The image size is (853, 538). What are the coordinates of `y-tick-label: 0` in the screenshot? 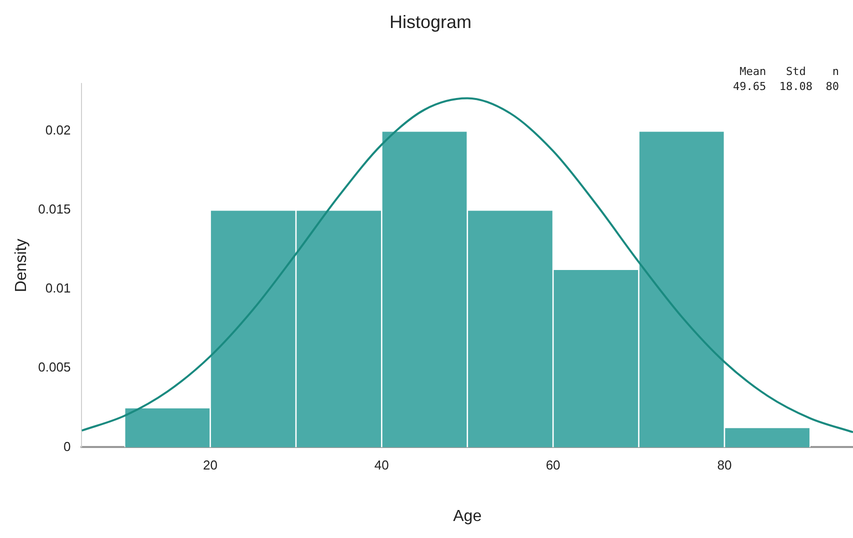 It's located at (67, 446).